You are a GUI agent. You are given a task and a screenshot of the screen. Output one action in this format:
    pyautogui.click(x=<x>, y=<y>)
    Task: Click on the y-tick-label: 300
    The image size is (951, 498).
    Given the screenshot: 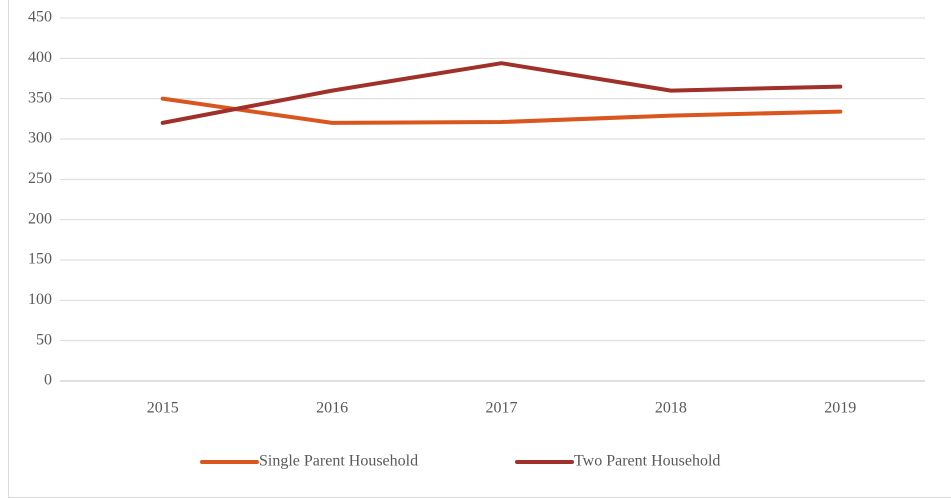 What is the action you would take?
    pyautogui.click(x=40, y=138)
    